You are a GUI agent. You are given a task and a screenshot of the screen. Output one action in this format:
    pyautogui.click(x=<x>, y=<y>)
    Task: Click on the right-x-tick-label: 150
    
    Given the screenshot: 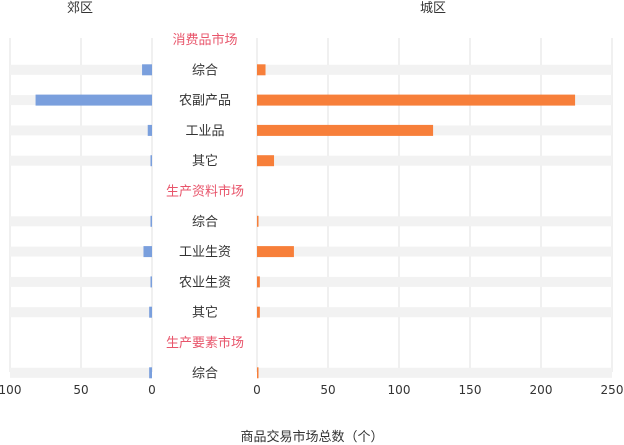 What is the action you would take?
    pyautogui.click(x=470, y=390)
    